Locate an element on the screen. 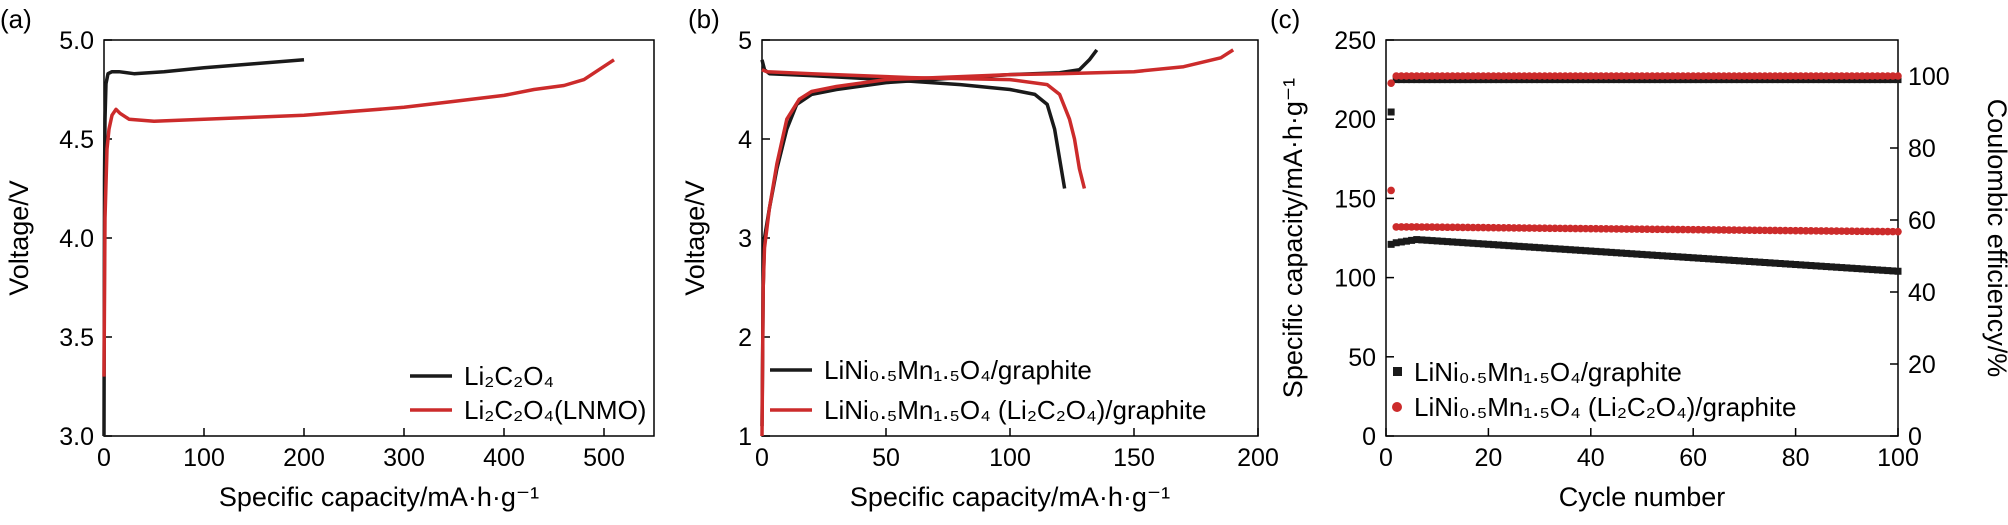  panel-a-ytick-label: 4.5 is located at coordinates (76, 140).